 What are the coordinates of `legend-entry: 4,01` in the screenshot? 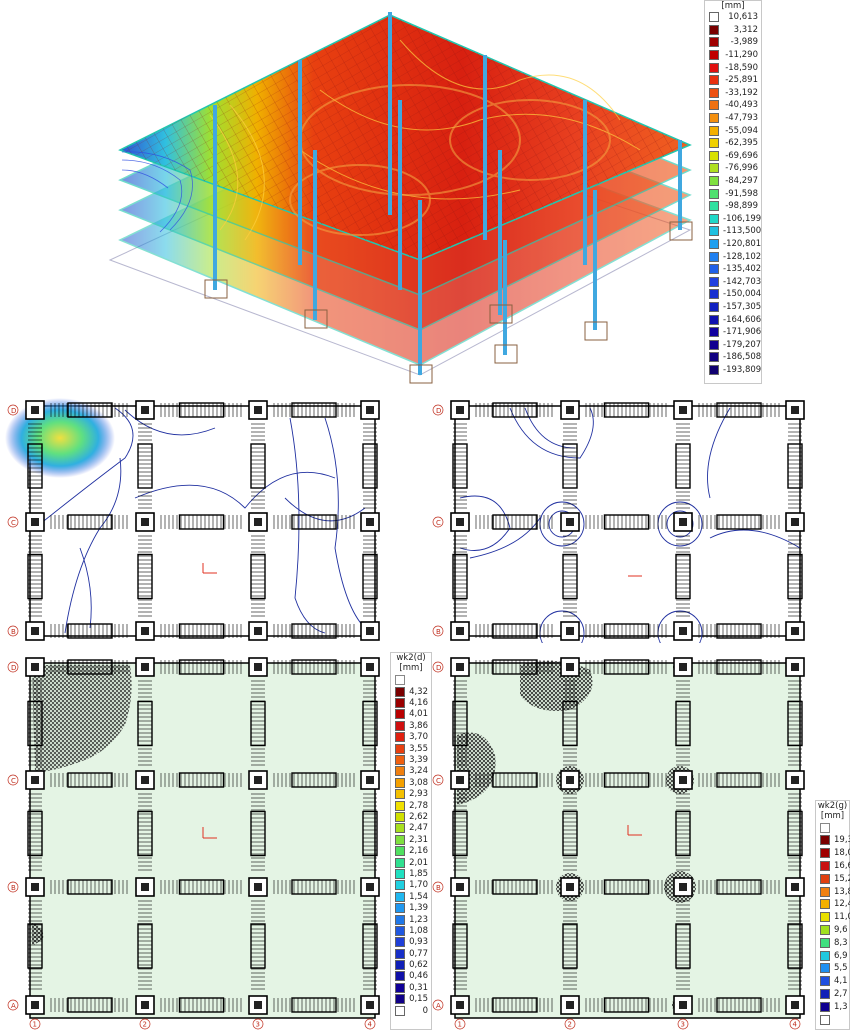 It's located at (411, 714).